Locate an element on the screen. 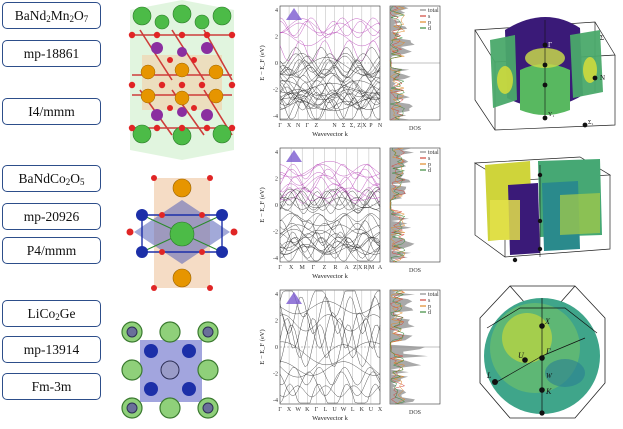 The height and width of the screenshot is (429, 623). formula-text: LiCo2Ge is located at coordinates (51, 313).